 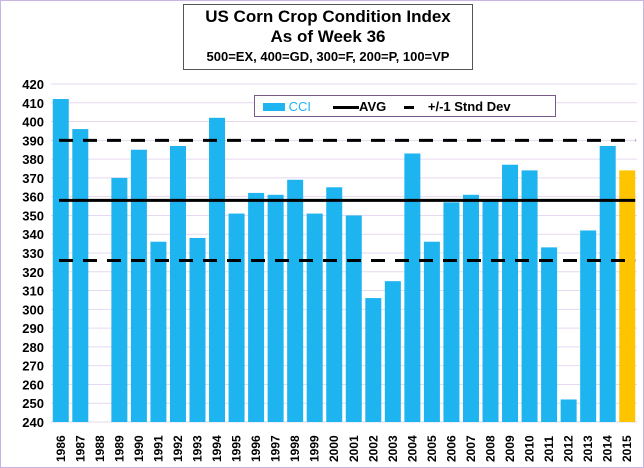 What do you see at coordinates (393, 448) in the screenshot?
I see `x-tick-label: 2003` at bounding box center [393, 448].